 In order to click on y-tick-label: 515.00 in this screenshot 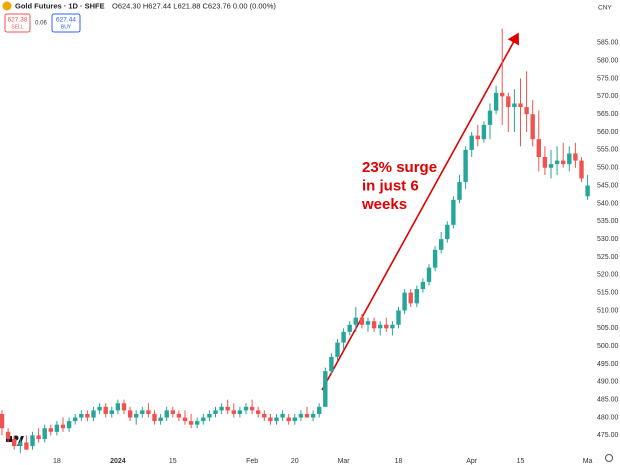, I will do `click(608, 292)`.